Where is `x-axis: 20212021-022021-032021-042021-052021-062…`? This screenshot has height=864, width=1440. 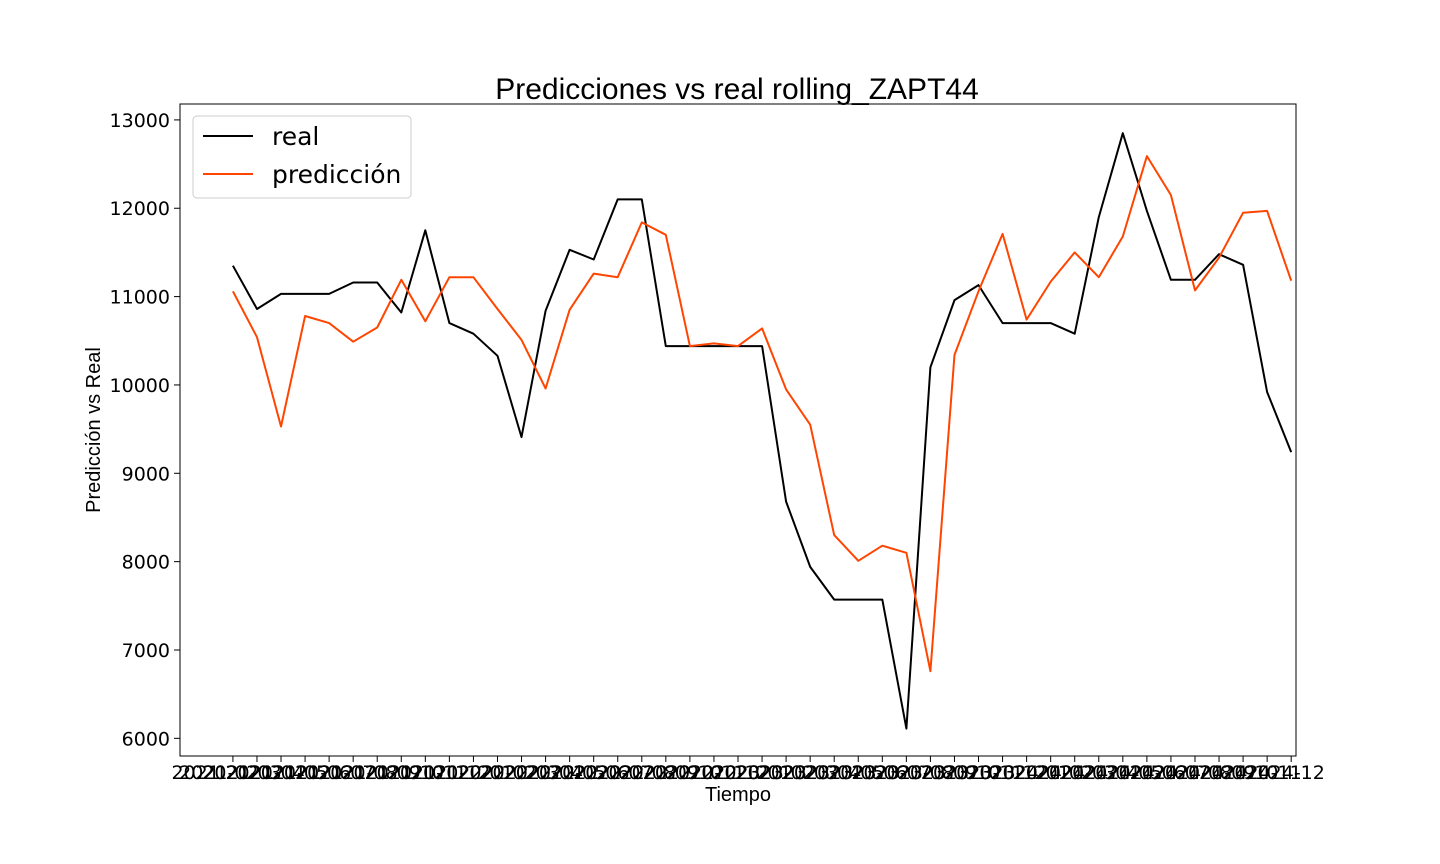
x-axis: 20212021-022021-032021-042021-052021-062… is located at coordinates (748, 770).